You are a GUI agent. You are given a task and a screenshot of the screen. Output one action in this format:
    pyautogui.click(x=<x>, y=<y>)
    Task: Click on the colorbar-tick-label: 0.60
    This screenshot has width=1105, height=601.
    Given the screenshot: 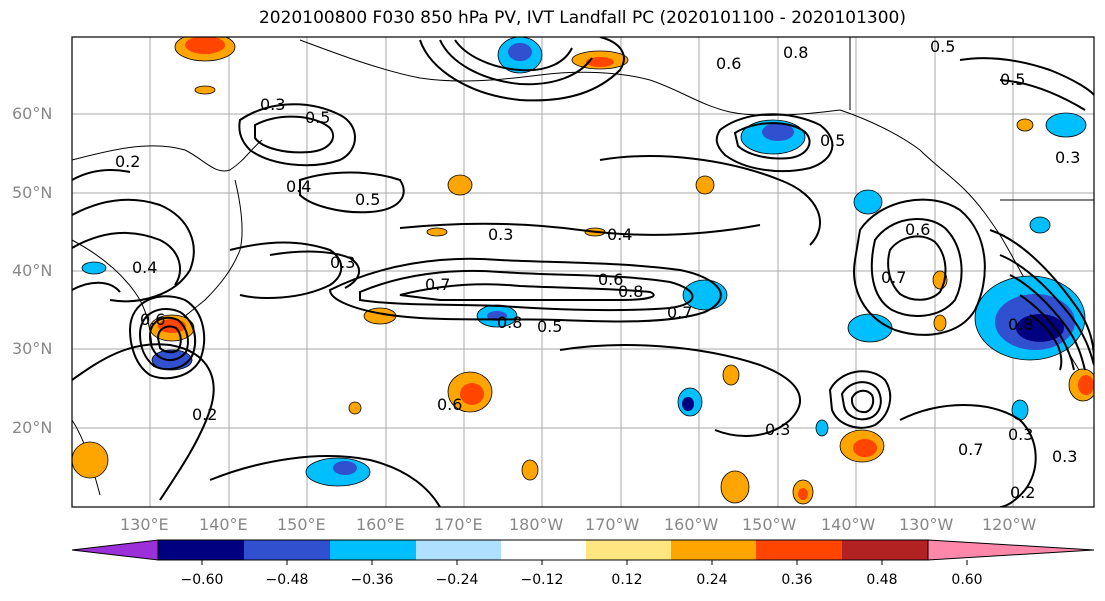 What is the action you would take?
    pyautogui.click(x=967, y=580)
    